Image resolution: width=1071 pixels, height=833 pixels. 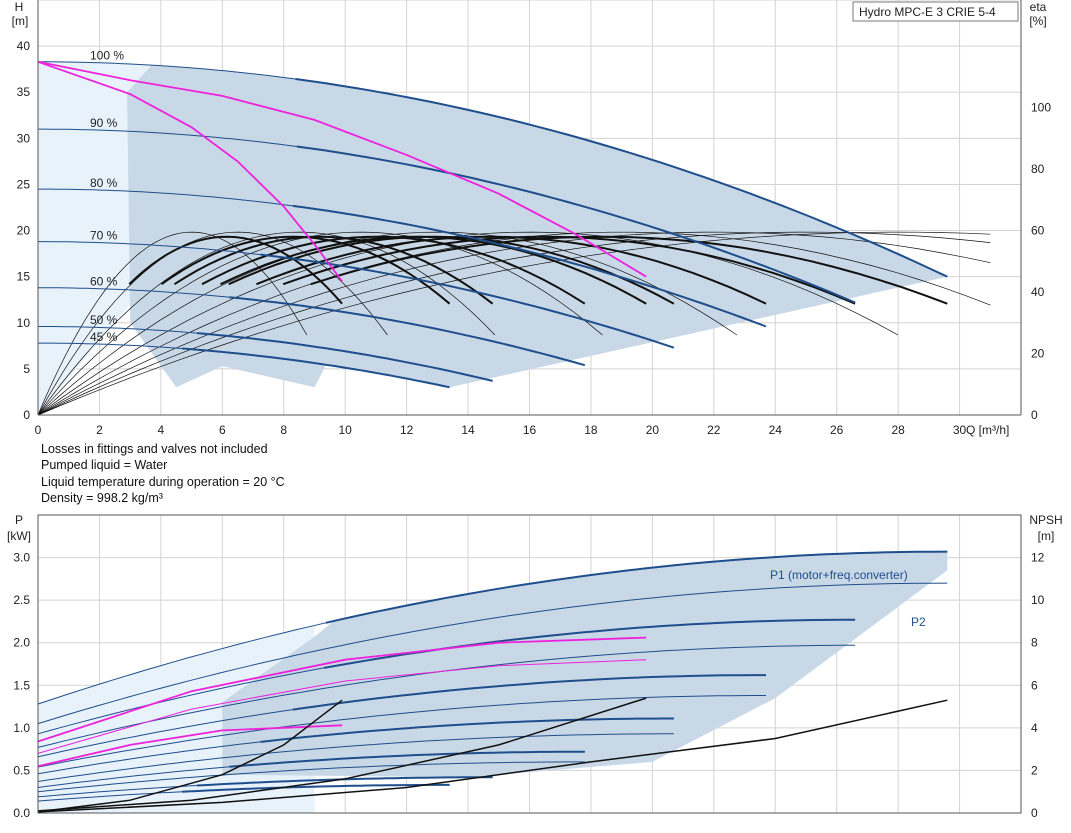 I want to click on x-tick-label: 8, so click(x=283, y=430).